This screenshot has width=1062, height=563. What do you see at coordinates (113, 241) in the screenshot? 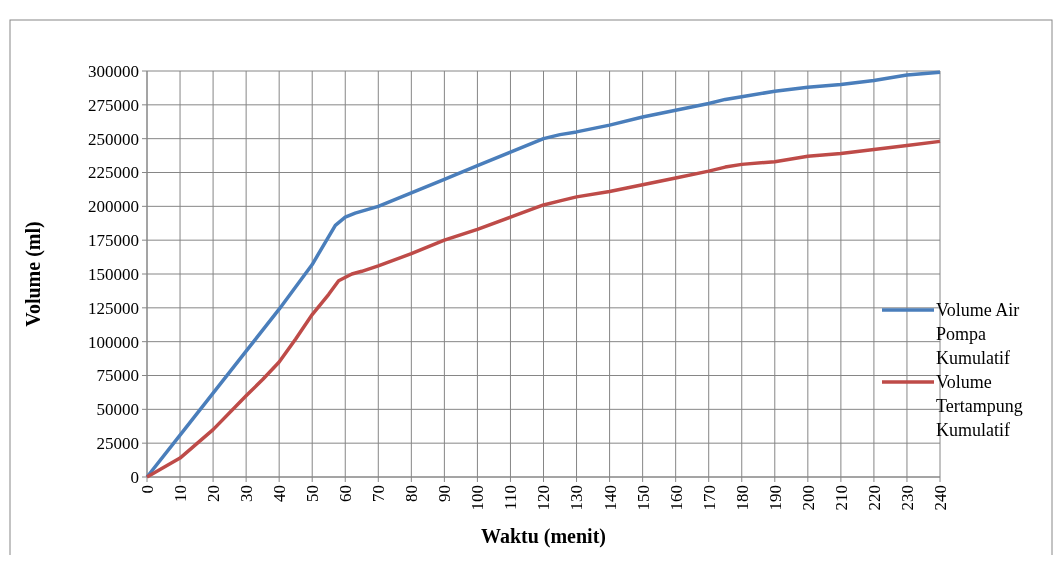
I see `y-tick-label: 175000` at bounding box center [113, 241].